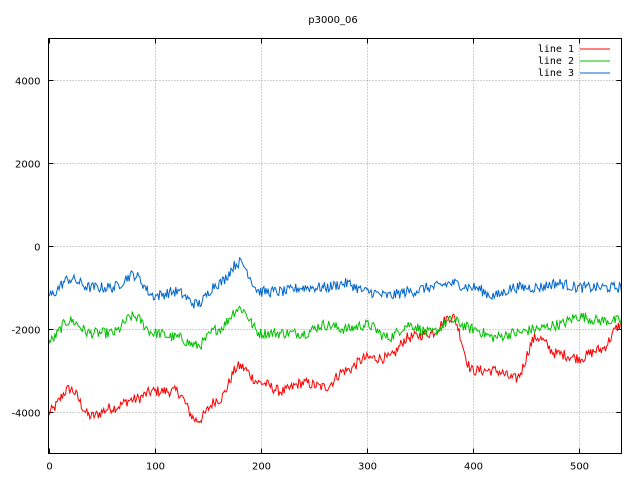 The height and width of the screenshot is (480, 640). Describe the element at coordinates (473, 467) in the screenshot. I see `x-tick-label: 400` at that location.